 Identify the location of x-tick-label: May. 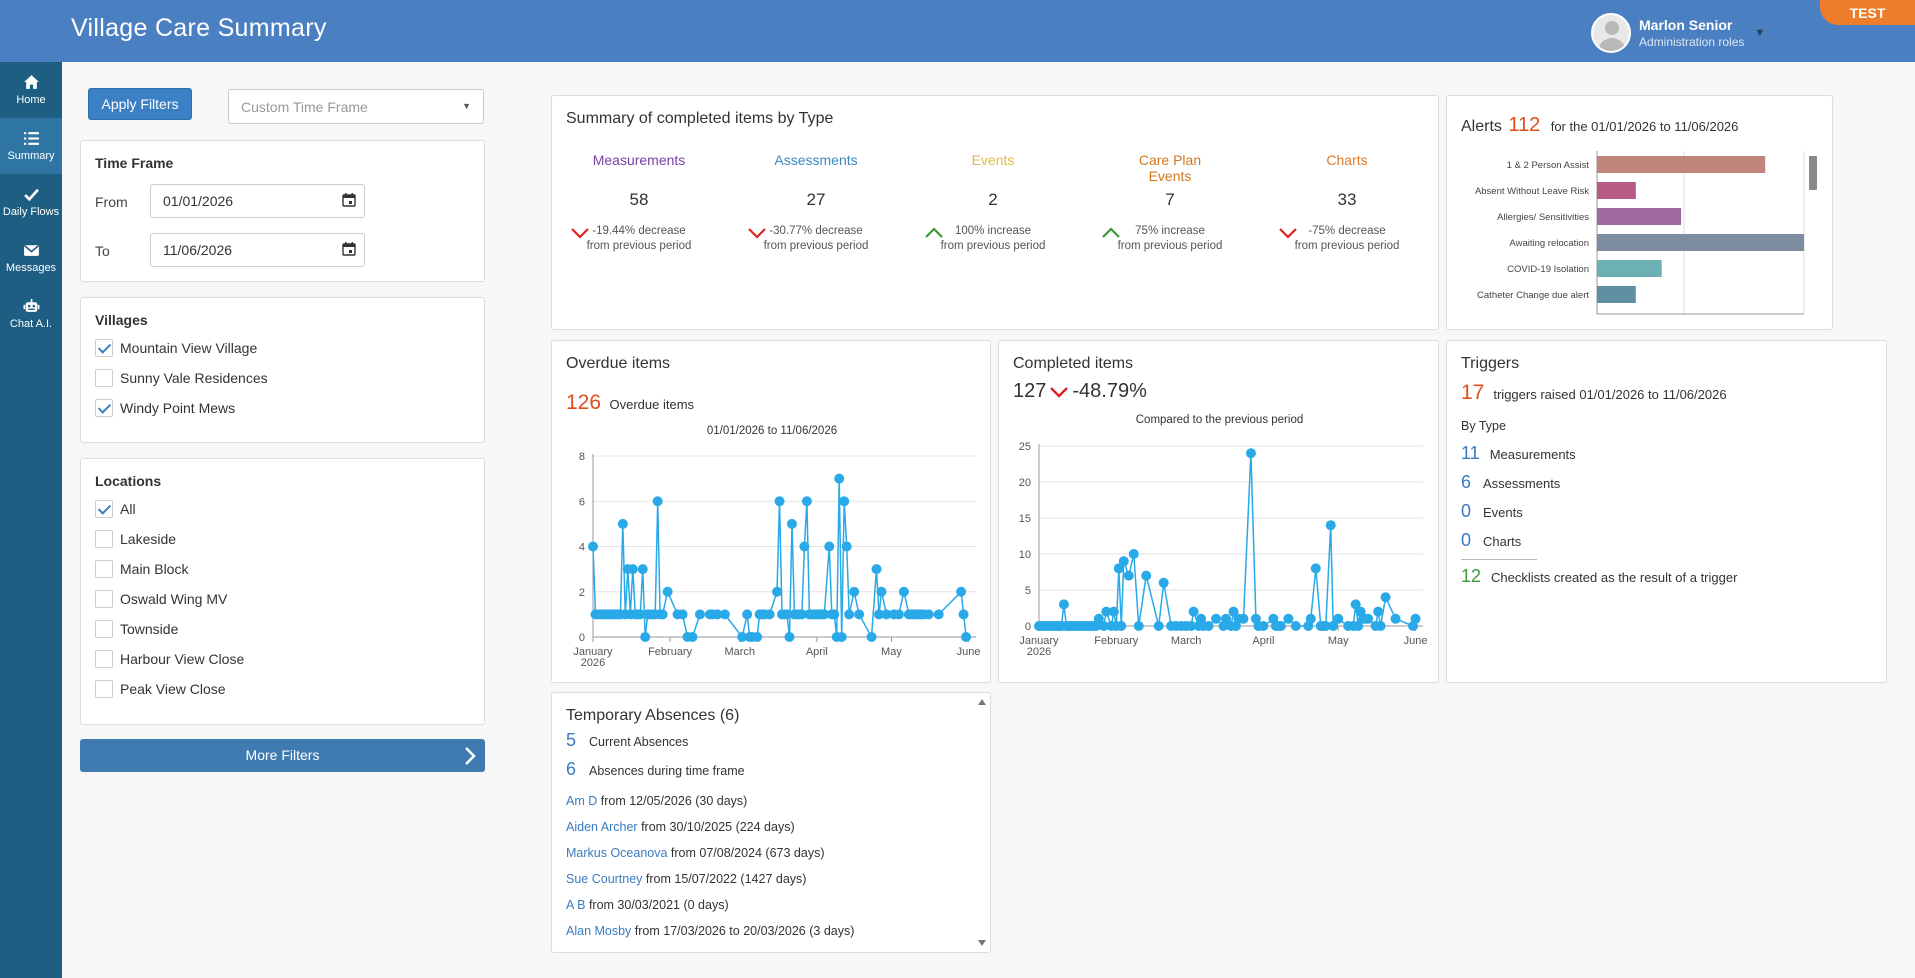
(1338, 641).